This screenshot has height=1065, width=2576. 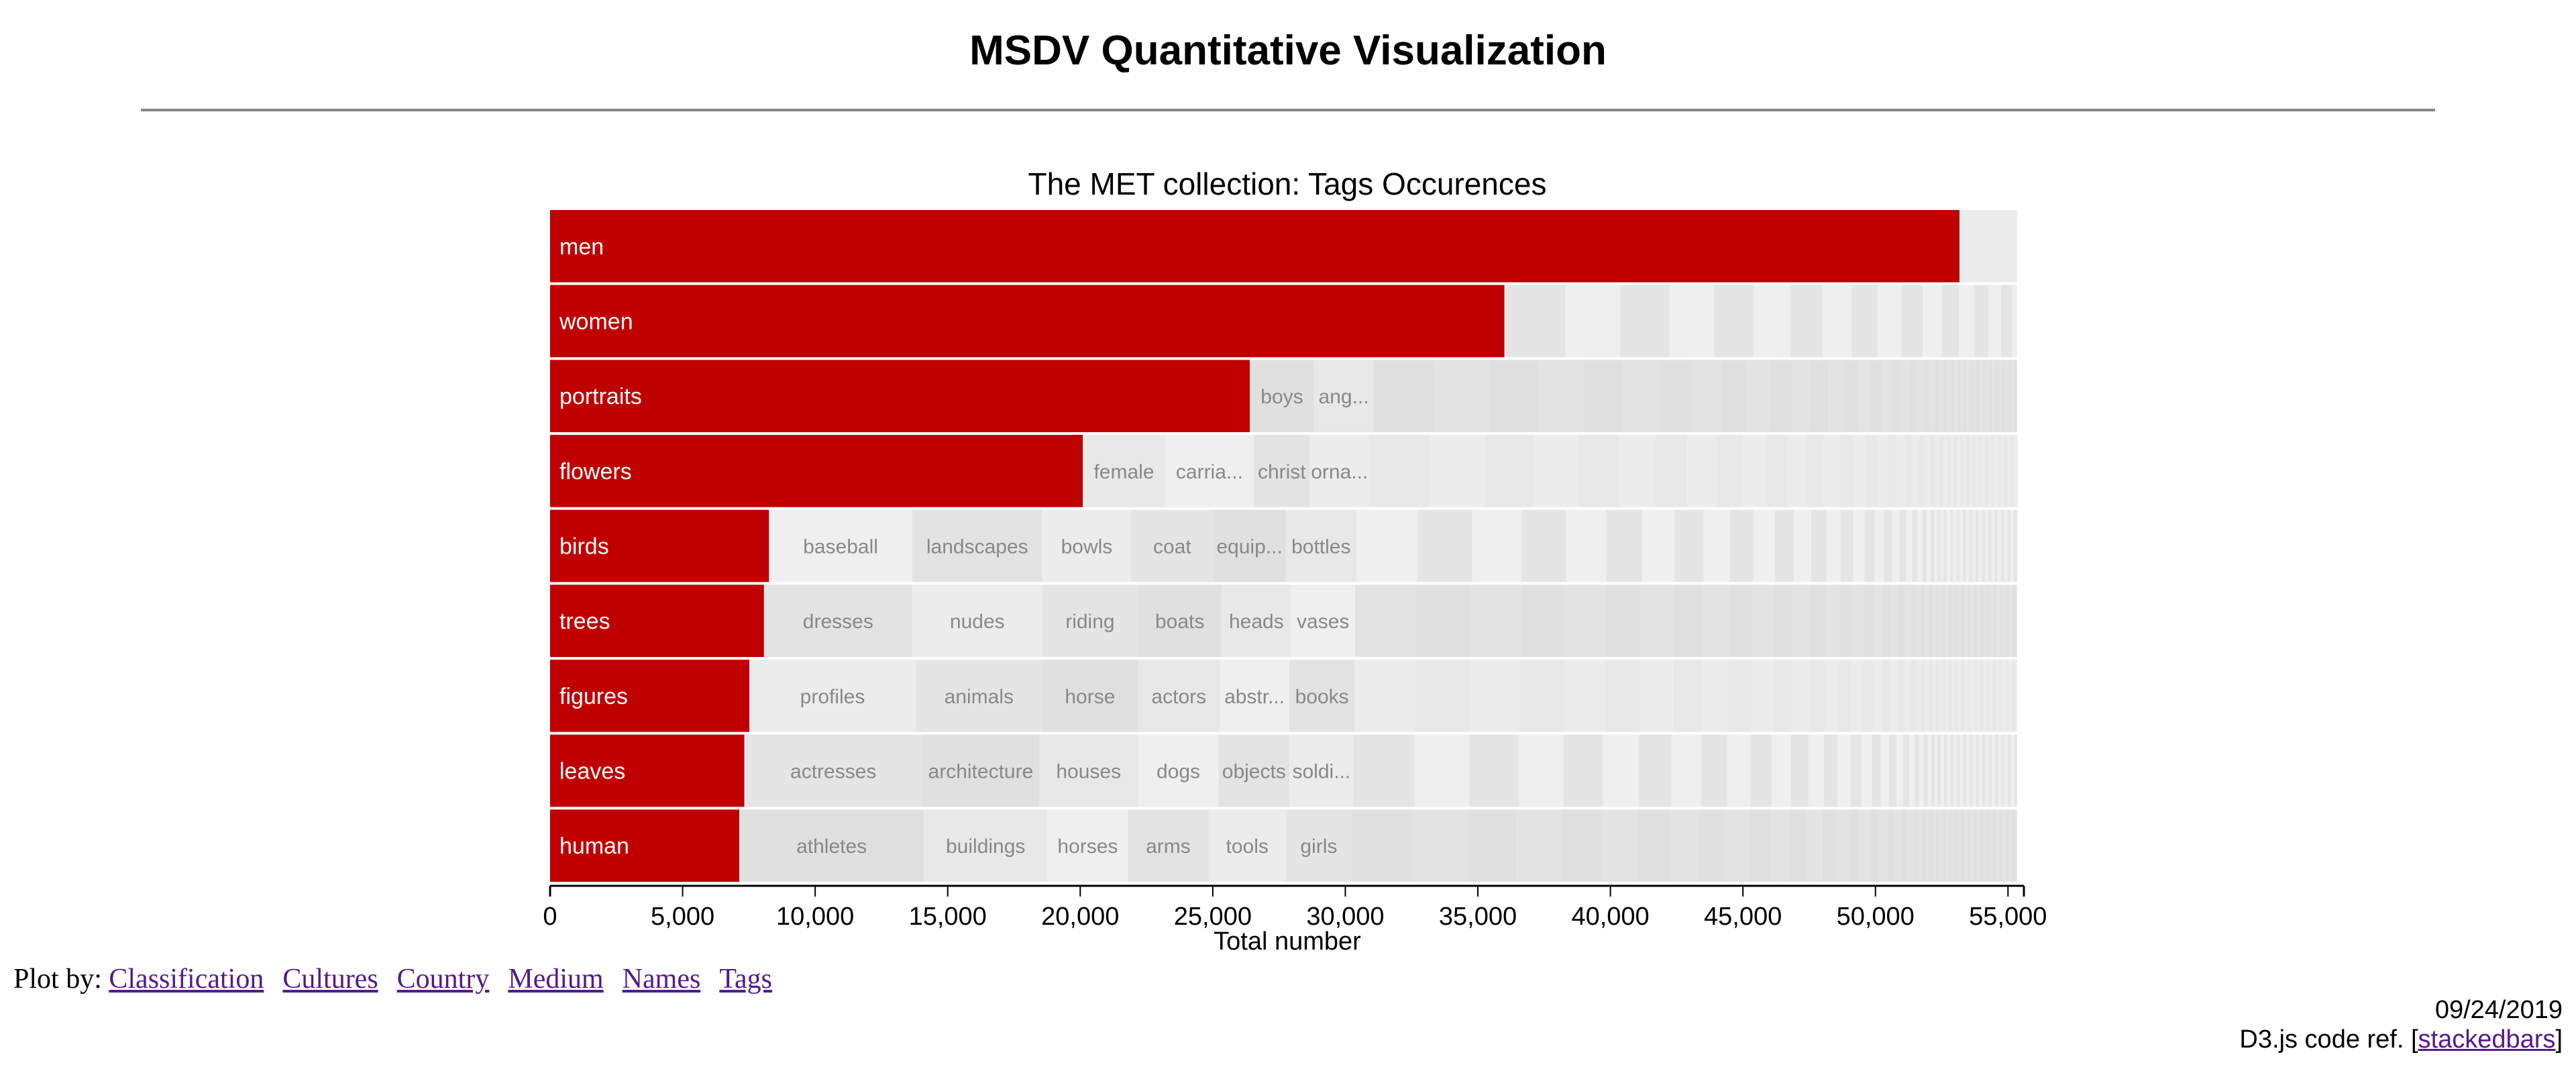 I want to click on x-tick-label: 35,000, so click(x=1478, y=917).